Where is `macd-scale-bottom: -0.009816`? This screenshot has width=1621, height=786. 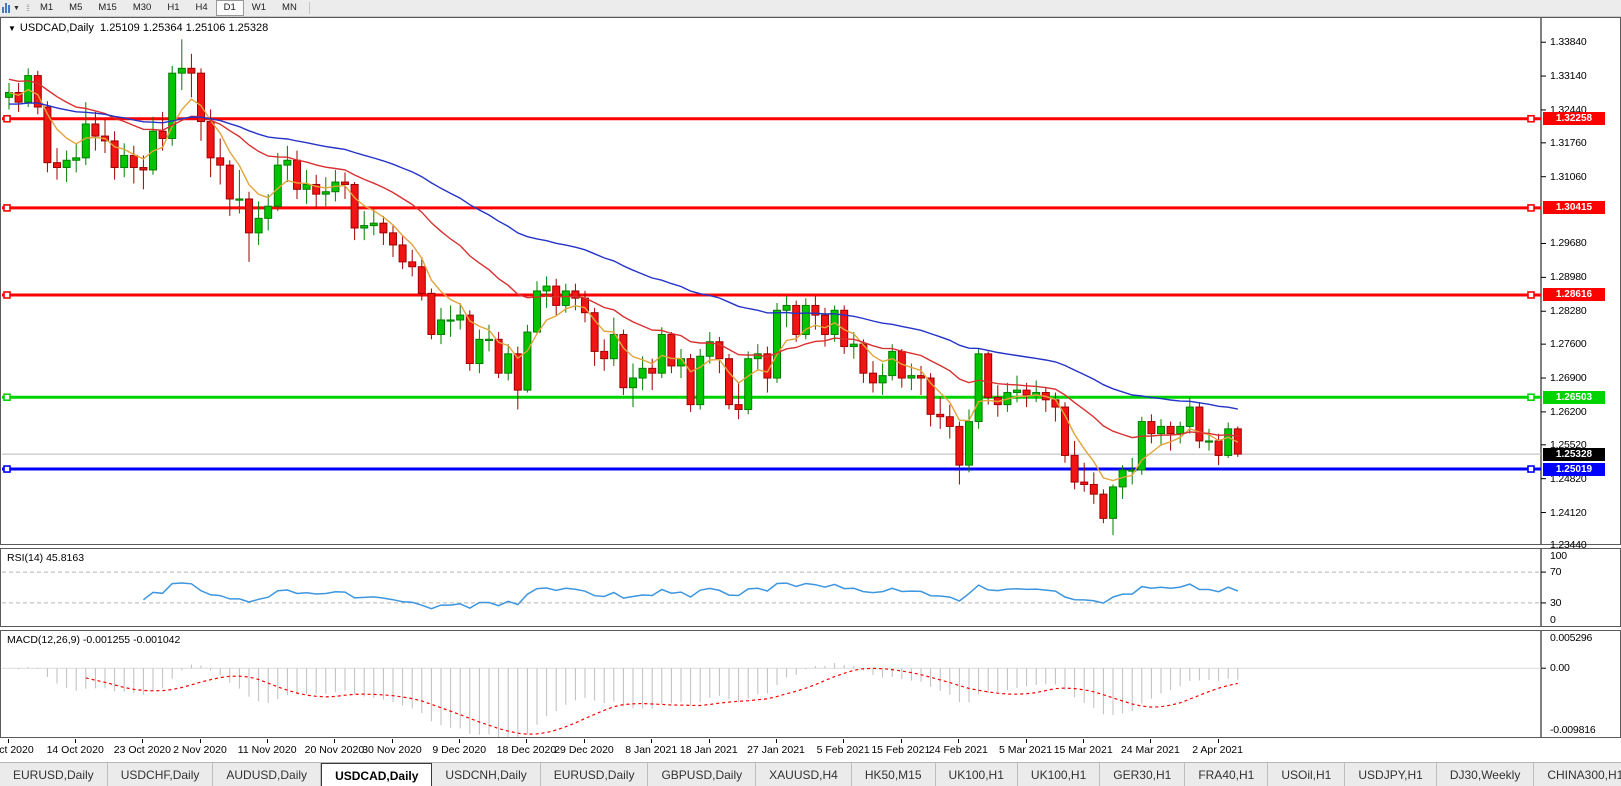
macd-scale-bottom: -0.009816 is located at coordinates (1573, 730).